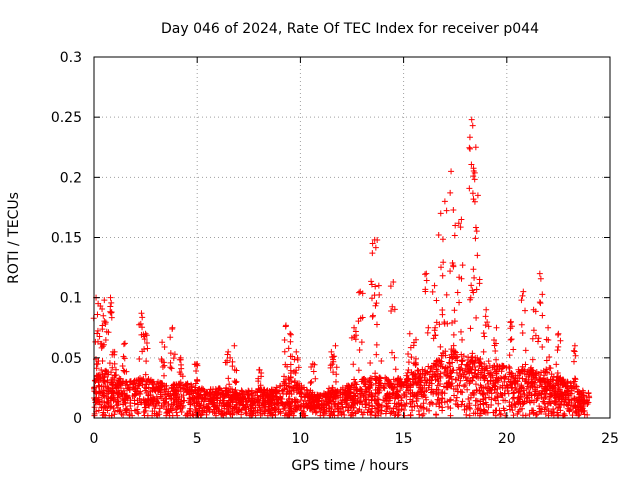 This screenshot has height=480, width=640. What do you see at coordinates (71, 299) in the screenshot?
I see `y-tick-label: 0.1` at bounding box center [71, 299].